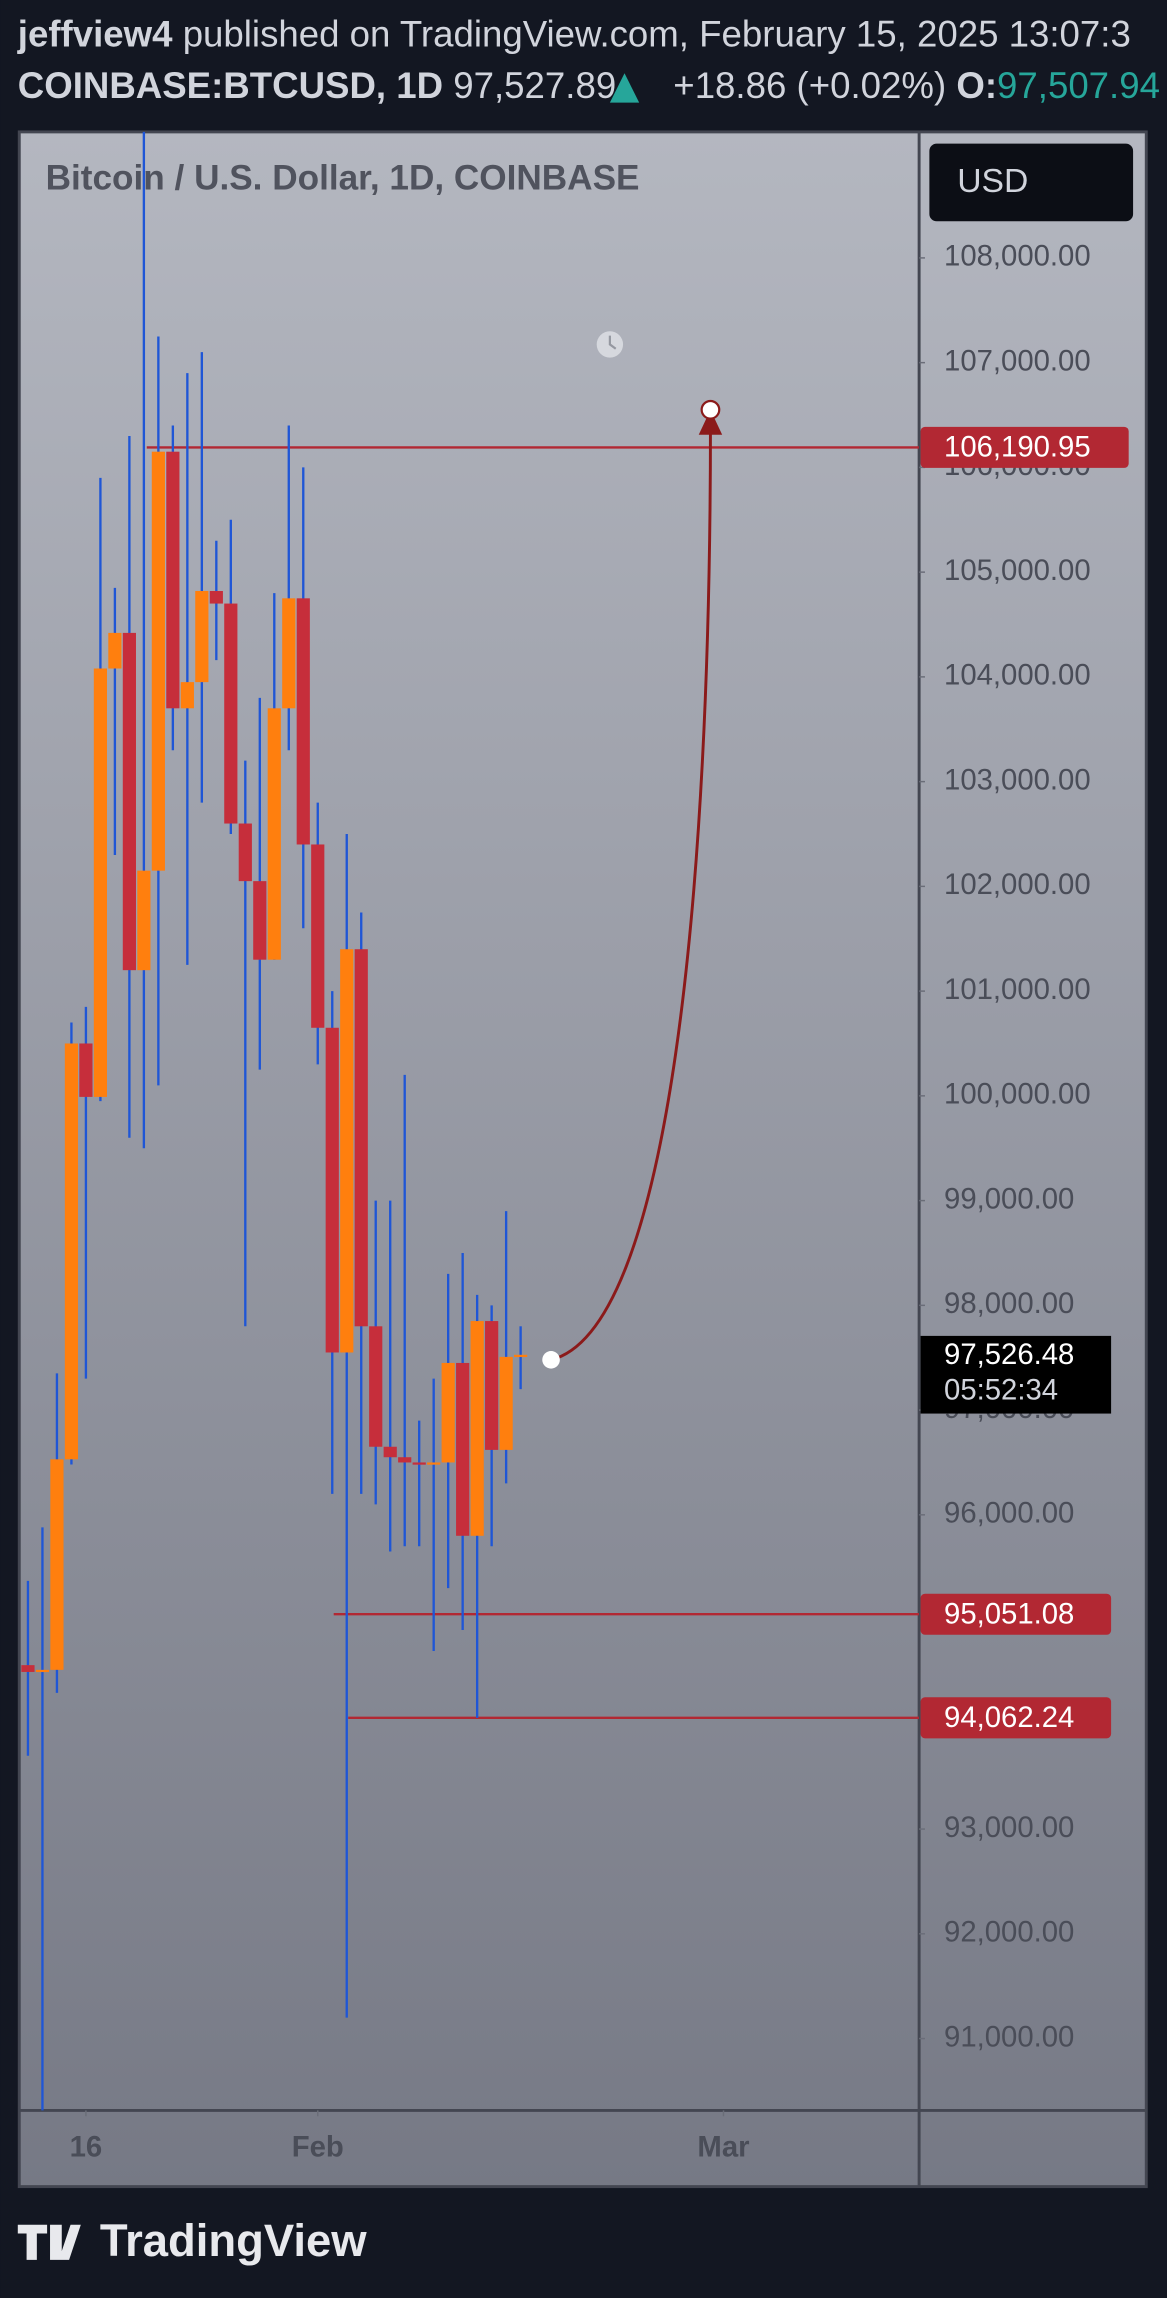  Describe the element at coordinates (318, 2146) in the screenshot. I see `x-tick-label: Feb` at that location.